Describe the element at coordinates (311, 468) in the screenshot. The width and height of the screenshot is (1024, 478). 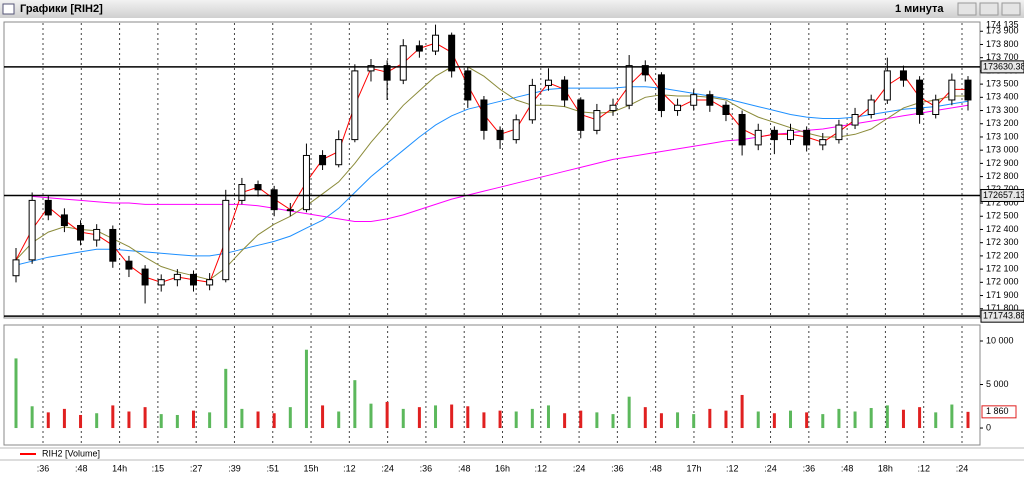
I see `x-tick-label: 15h` at that location.